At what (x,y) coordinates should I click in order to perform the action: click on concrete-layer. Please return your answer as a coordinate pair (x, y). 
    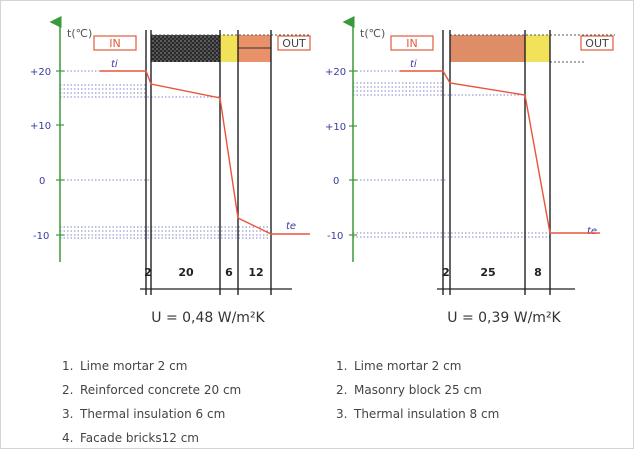
    Looking at the image, I should click on (185, 48).